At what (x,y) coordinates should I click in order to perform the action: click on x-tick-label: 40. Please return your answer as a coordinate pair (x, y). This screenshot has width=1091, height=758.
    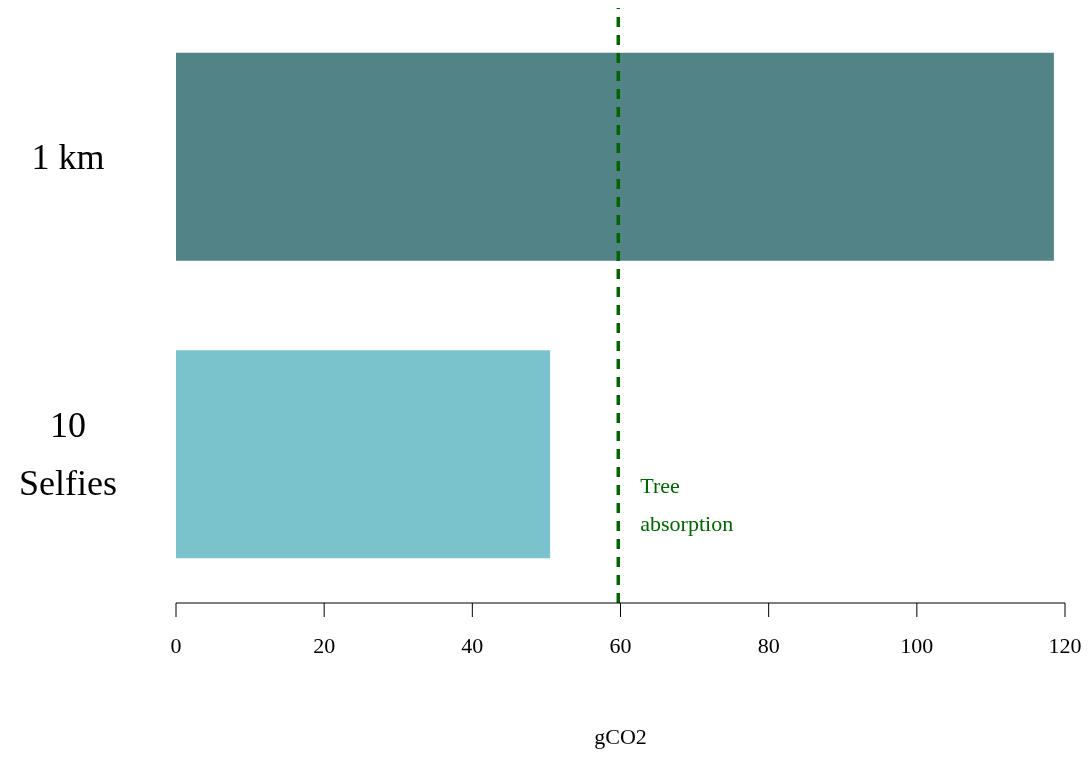
    Looking at the image, I should click on (472, 645).